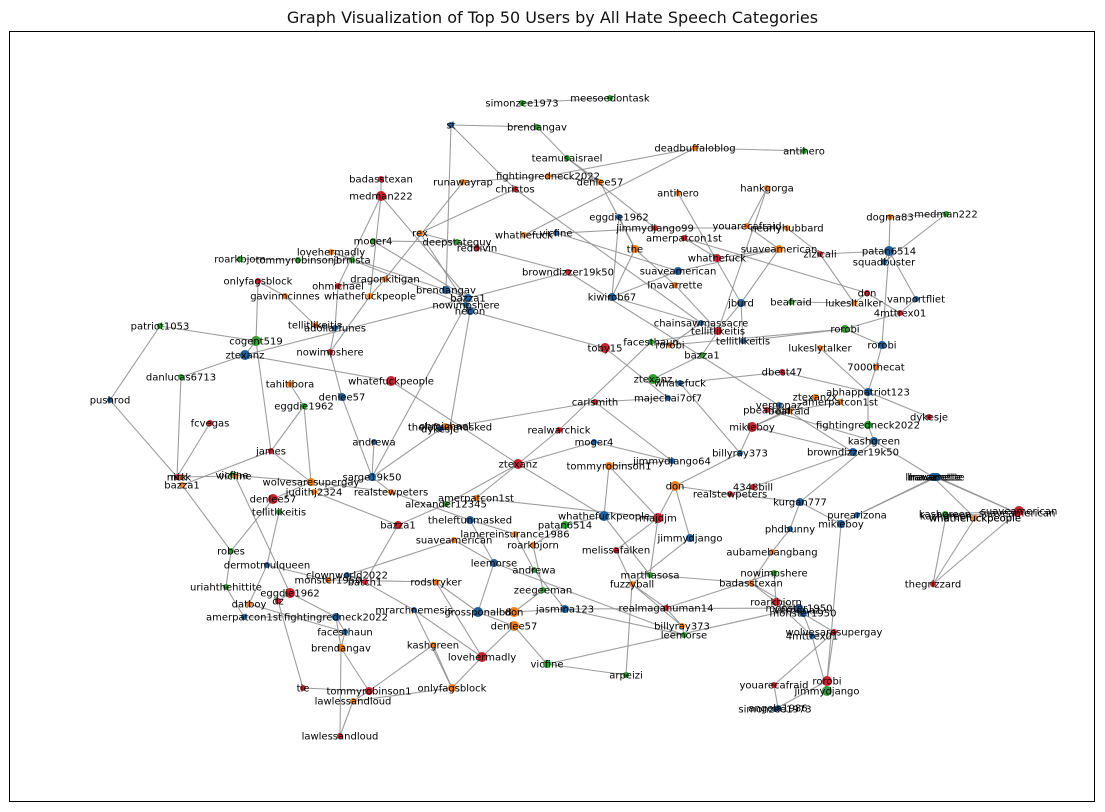 The height and width of the screenshot is (812, 1105). I want to click on node-label: dragonkitigan, so click(384, 280).